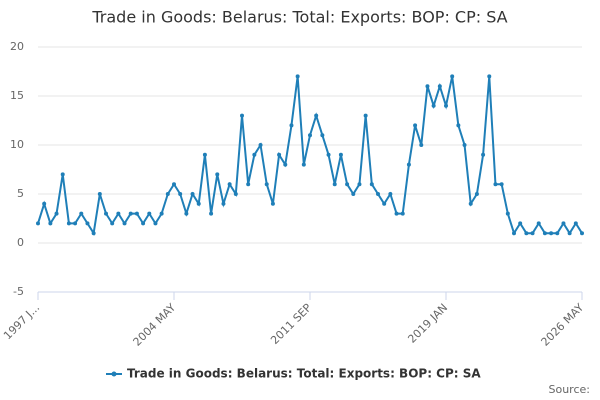 Image resolution: width=600 pixels, height=400 pixels. Describe the element at coordinates (114, 374) in the screenshot. I see `legend-marker` at that location.